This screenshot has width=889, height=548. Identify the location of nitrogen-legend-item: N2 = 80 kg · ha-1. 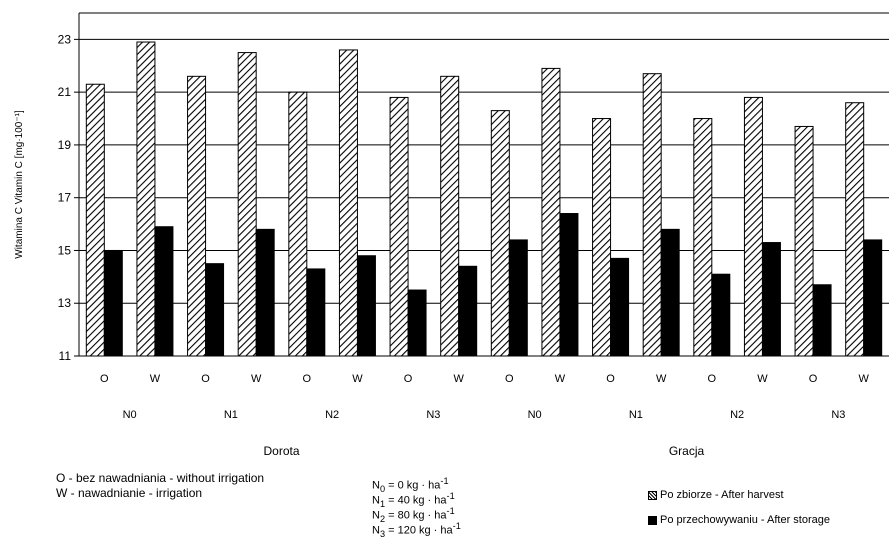
(413, 515).